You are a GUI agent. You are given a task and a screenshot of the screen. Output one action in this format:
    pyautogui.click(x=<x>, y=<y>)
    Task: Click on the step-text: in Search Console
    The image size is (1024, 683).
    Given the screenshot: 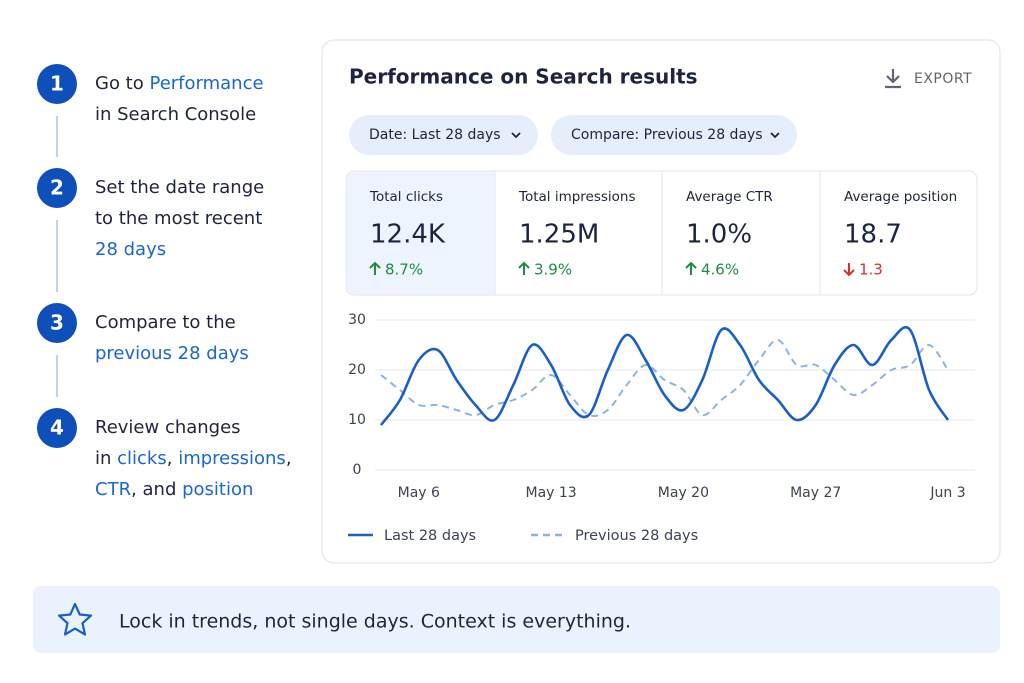 What is the action you would take?
    pyautogui.click(x=175, y=114)
    